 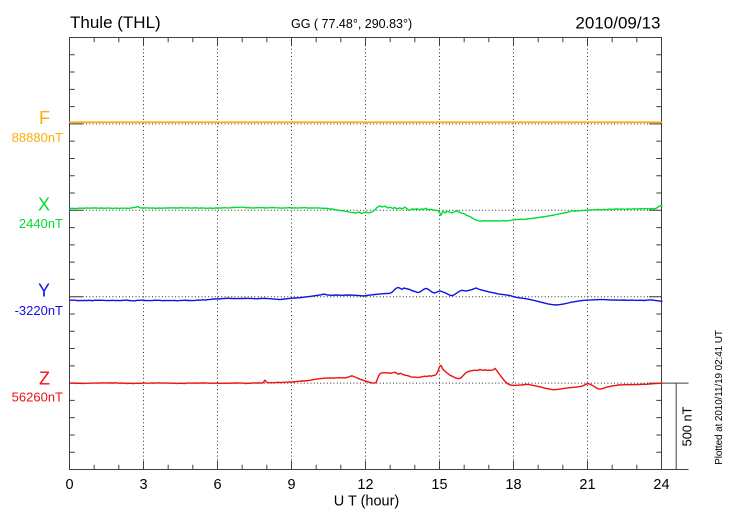 I want to click on svg-text: 2440nT, so click(x=41, y=223).